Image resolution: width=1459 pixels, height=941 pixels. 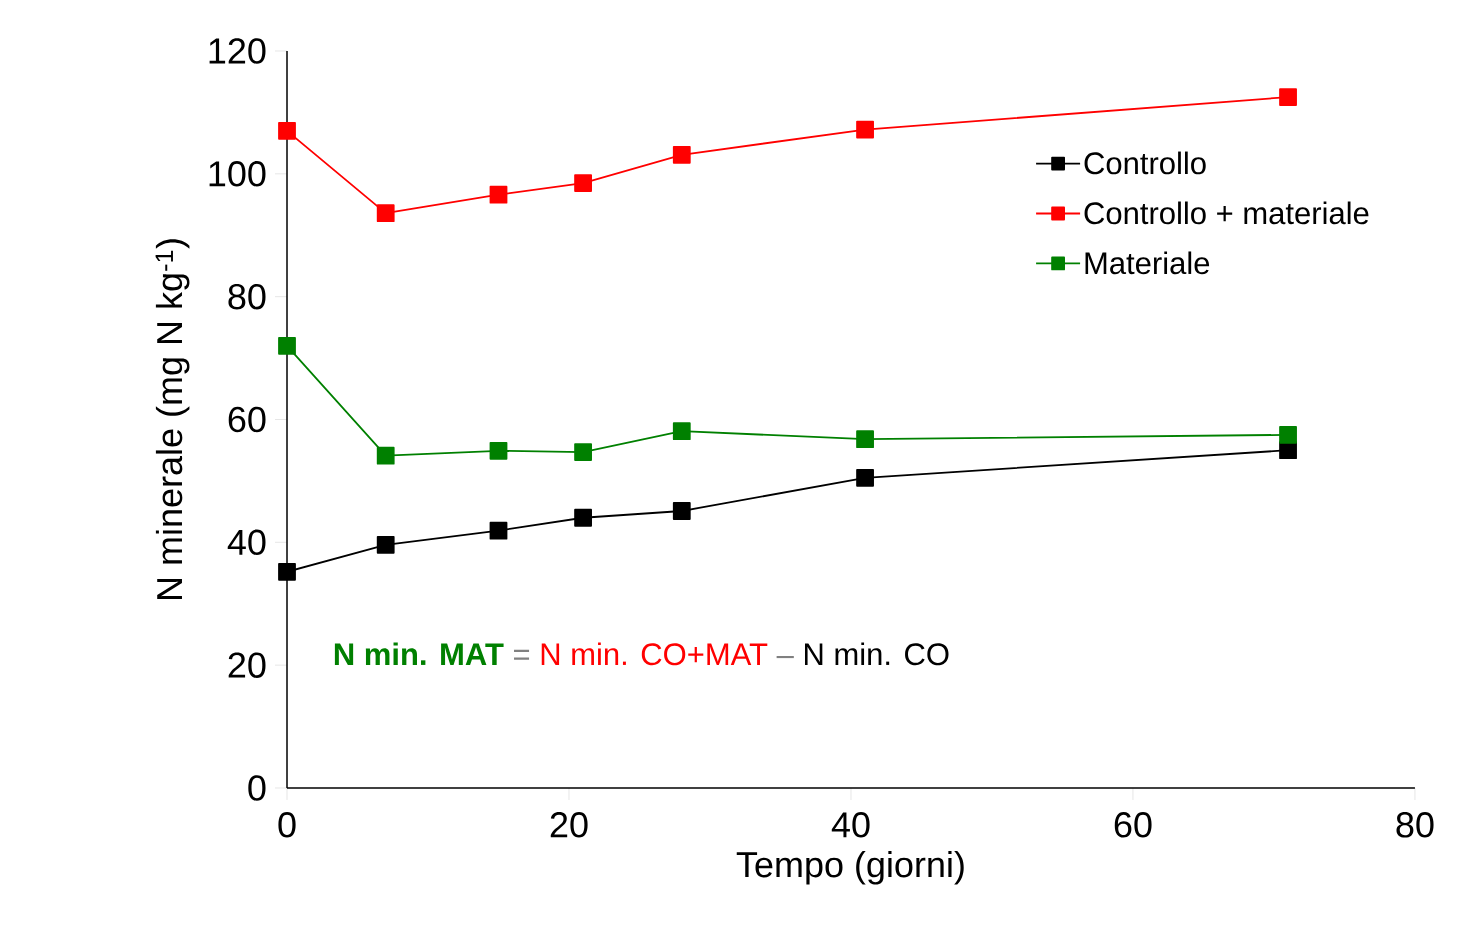 What do you see at coordinates (419, 653) in the screenshot?
I see `annotation: N min. MAT` at bounding box center [419, 653].